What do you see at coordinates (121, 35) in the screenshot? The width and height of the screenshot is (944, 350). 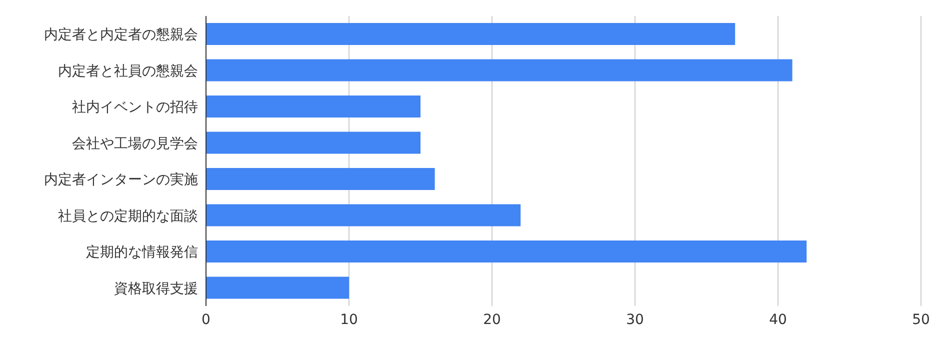 I see `y-tick-label: 内定者と内定者の懇親会` at bounding box center [121, 35].